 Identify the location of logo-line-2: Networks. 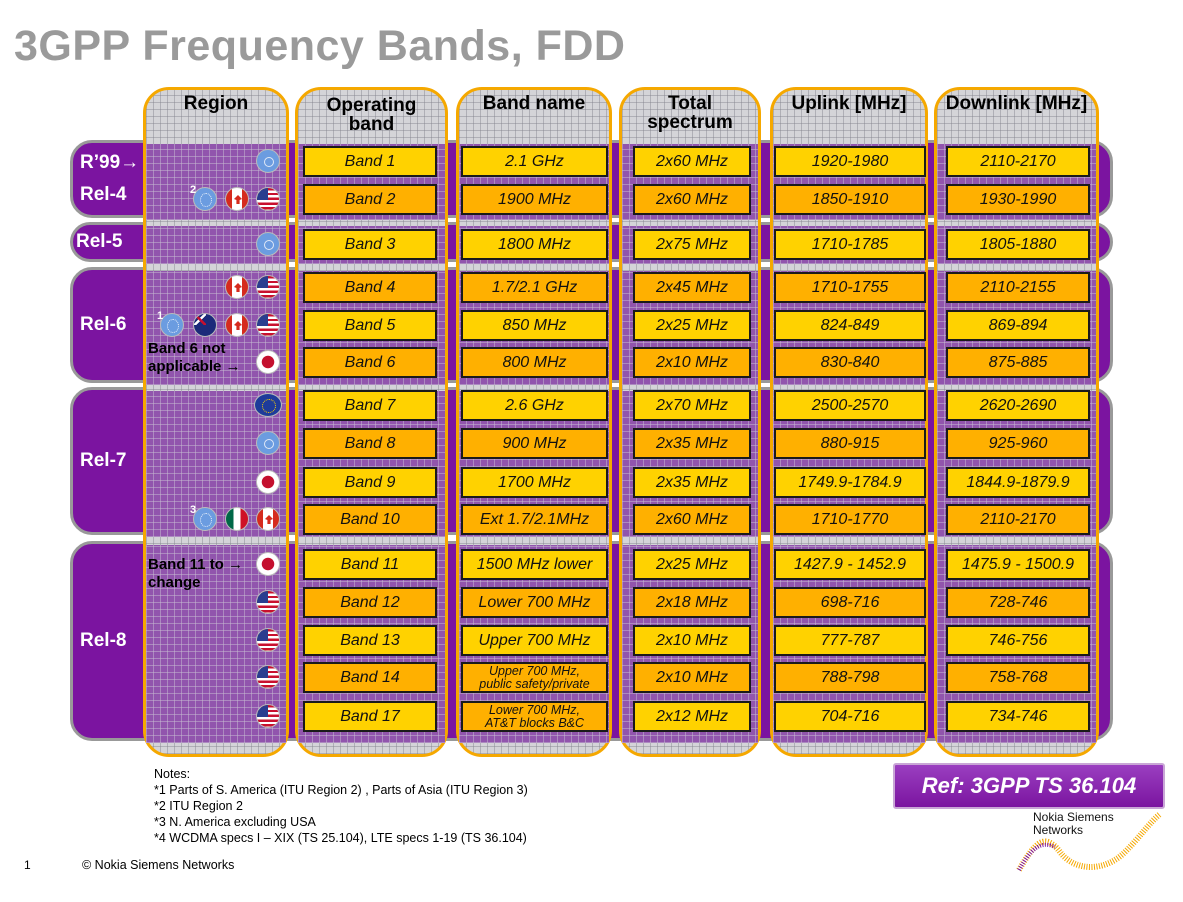
(1058, 830).